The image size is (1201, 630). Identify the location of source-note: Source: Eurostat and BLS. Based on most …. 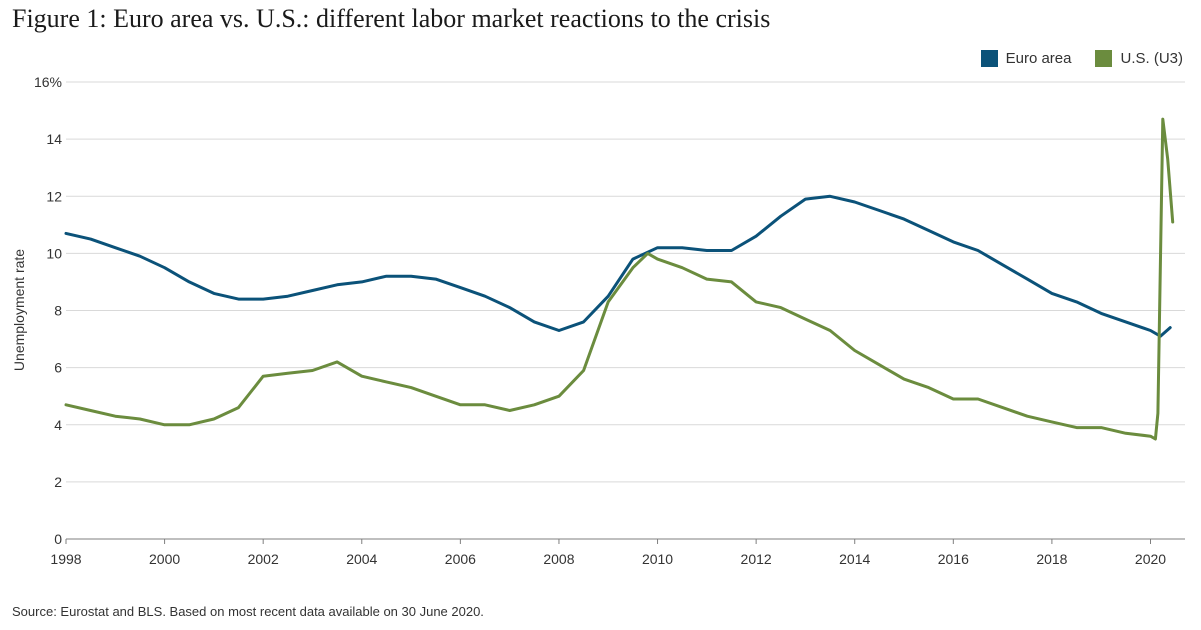
(248, 611).